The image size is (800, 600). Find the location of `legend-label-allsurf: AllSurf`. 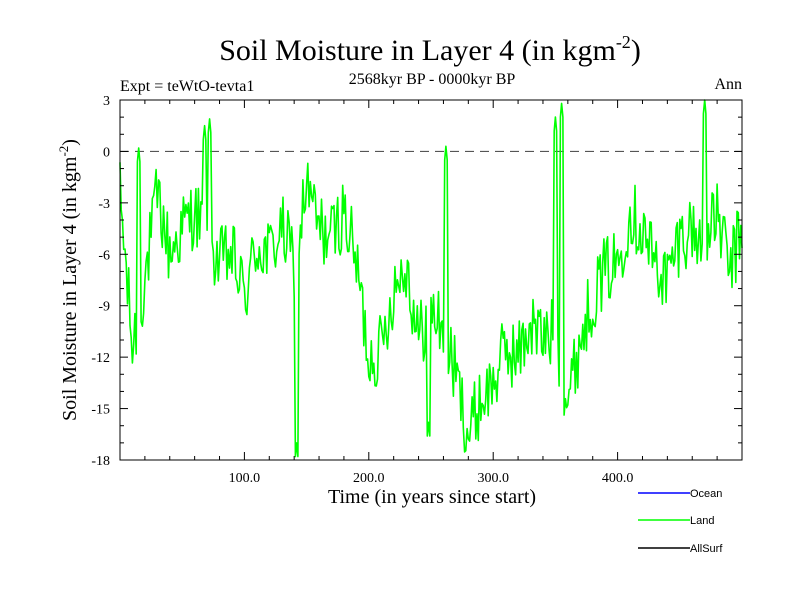

legend-label-allsurf: AllSurf is located at coordinates (706, 549).